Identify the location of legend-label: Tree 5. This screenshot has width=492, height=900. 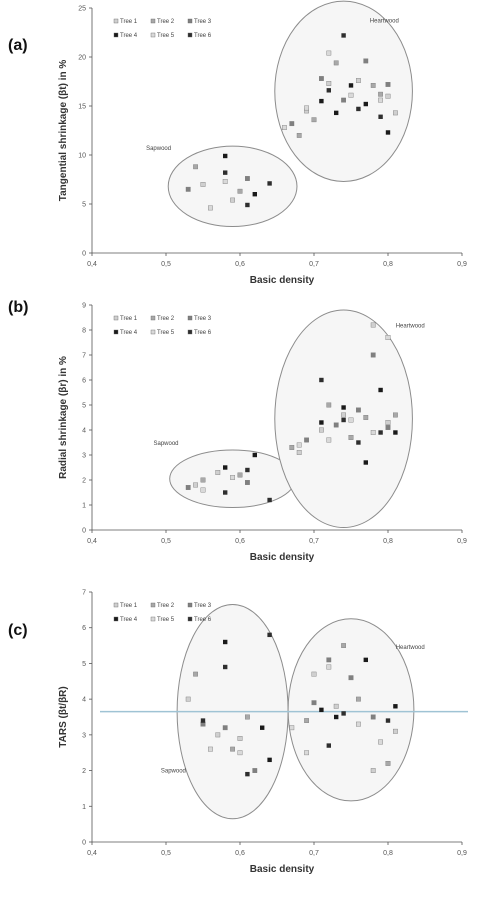
(166, 620).